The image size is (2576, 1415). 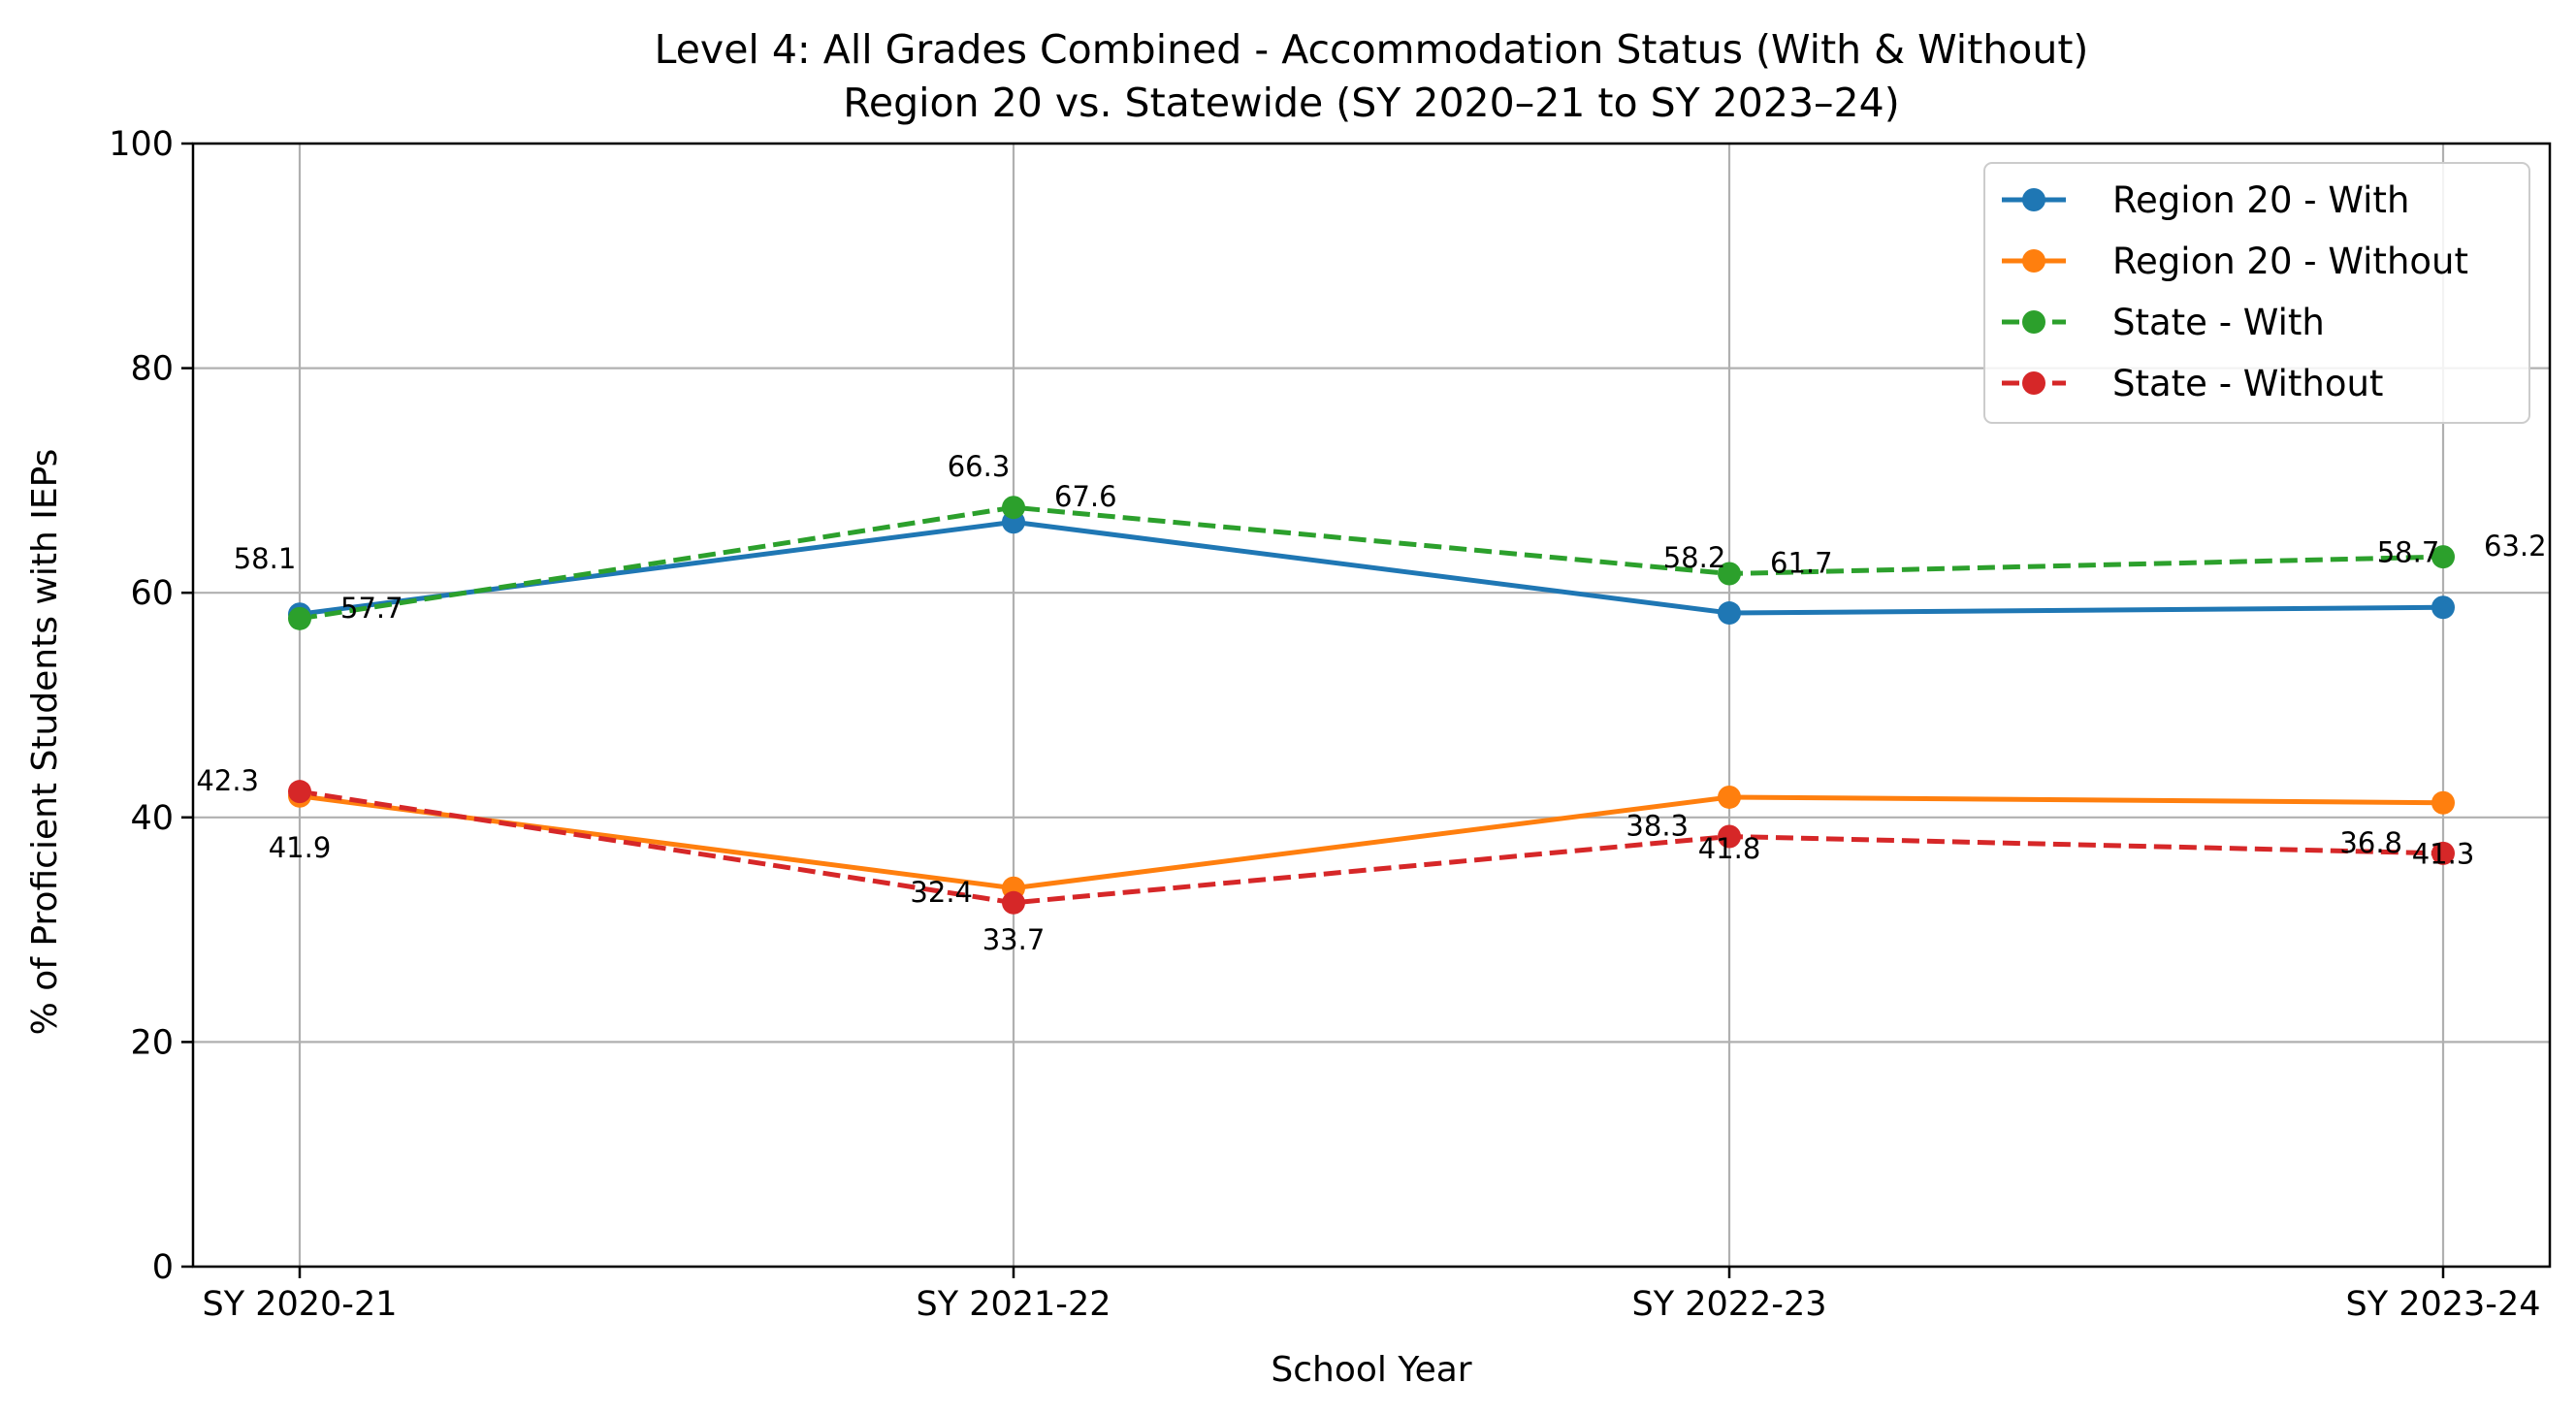 I want to click on legend-box, so click(x=2256, y=293).